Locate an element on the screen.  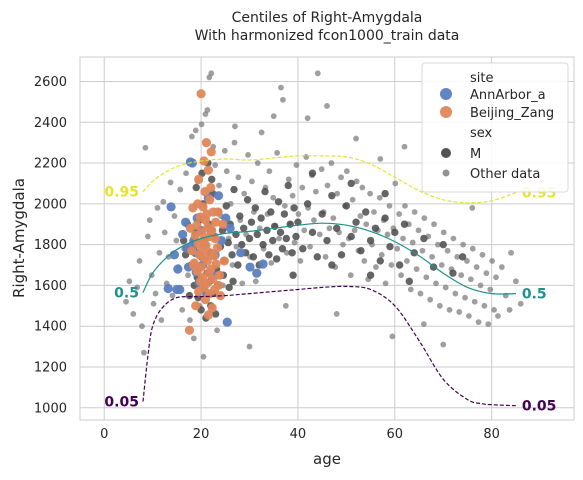
x-axis-ticks: 0 20 40 60 80 is located at coordinates (300, 434).